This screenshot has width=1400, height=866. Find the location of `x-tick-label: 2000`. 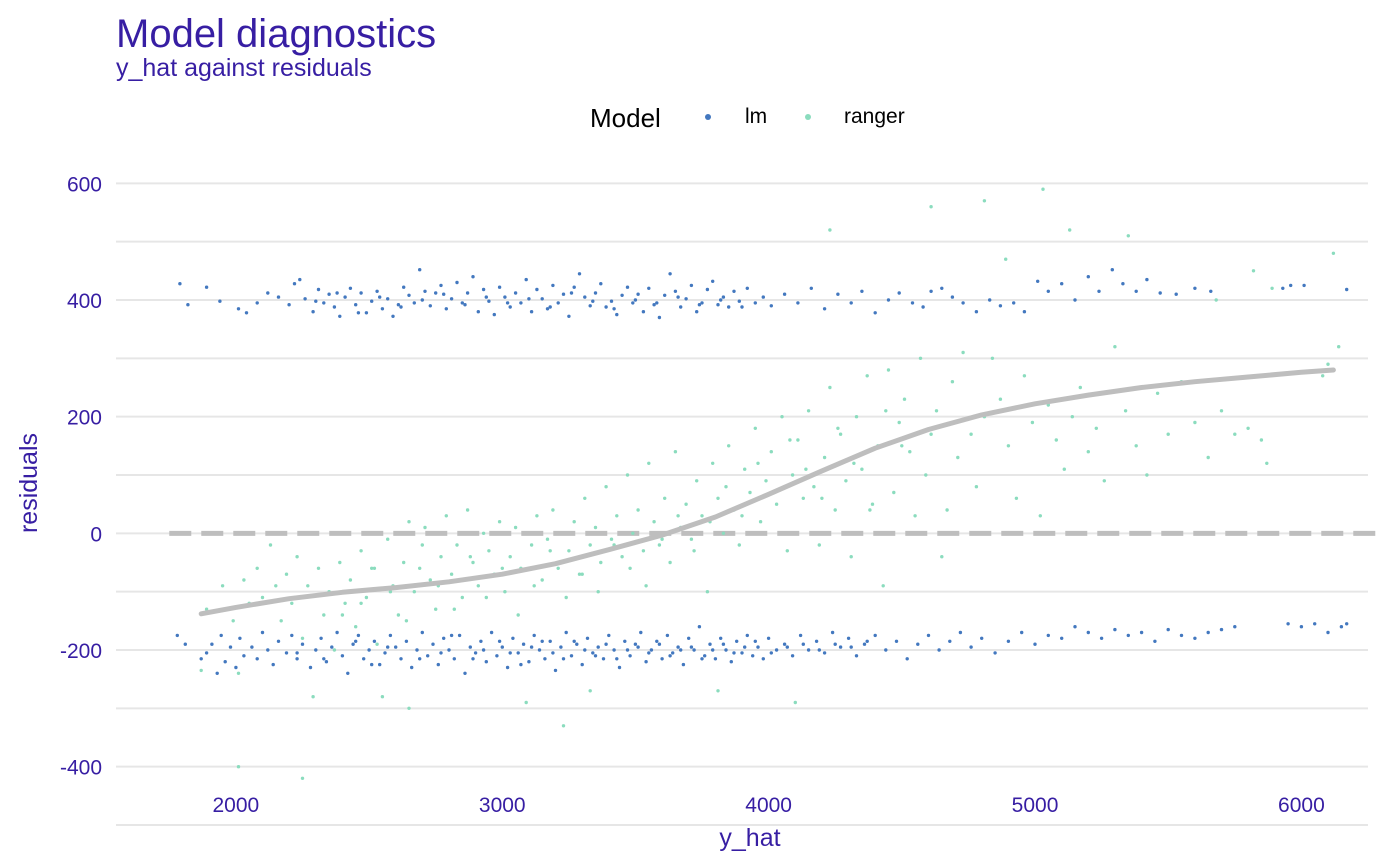

x-tick-label: 2000 is located at coordinates (236, 805).